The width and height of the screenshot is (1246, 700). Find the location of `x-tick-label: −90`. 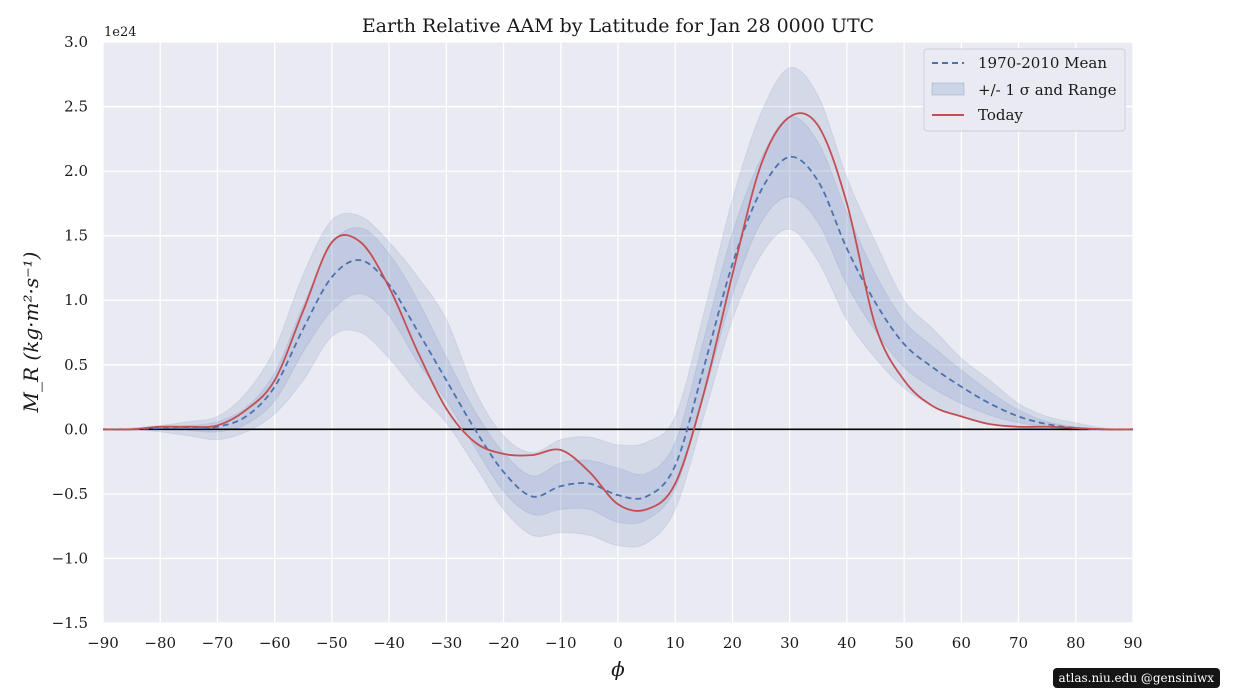

x-tick-label: −90 is located at coordinates (103, 643).